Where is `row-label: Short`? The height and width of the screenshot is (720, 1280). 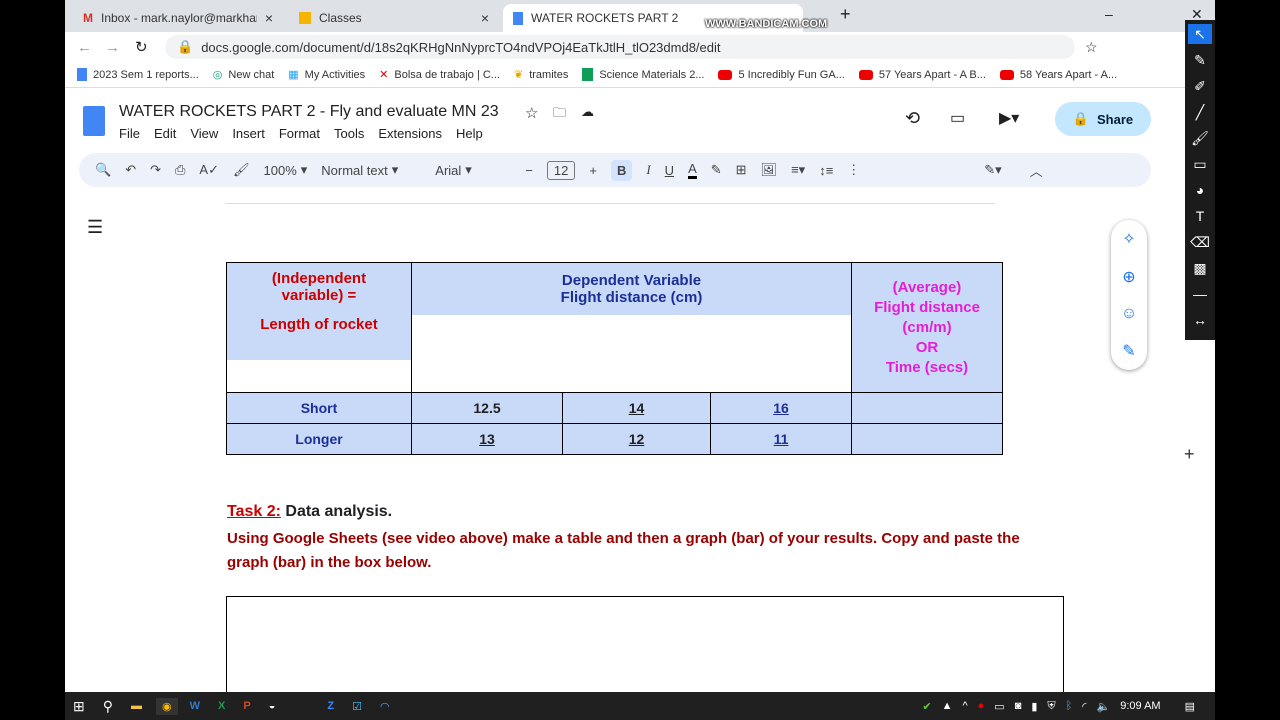 row-label: Short is located at coordinates (319, 408).